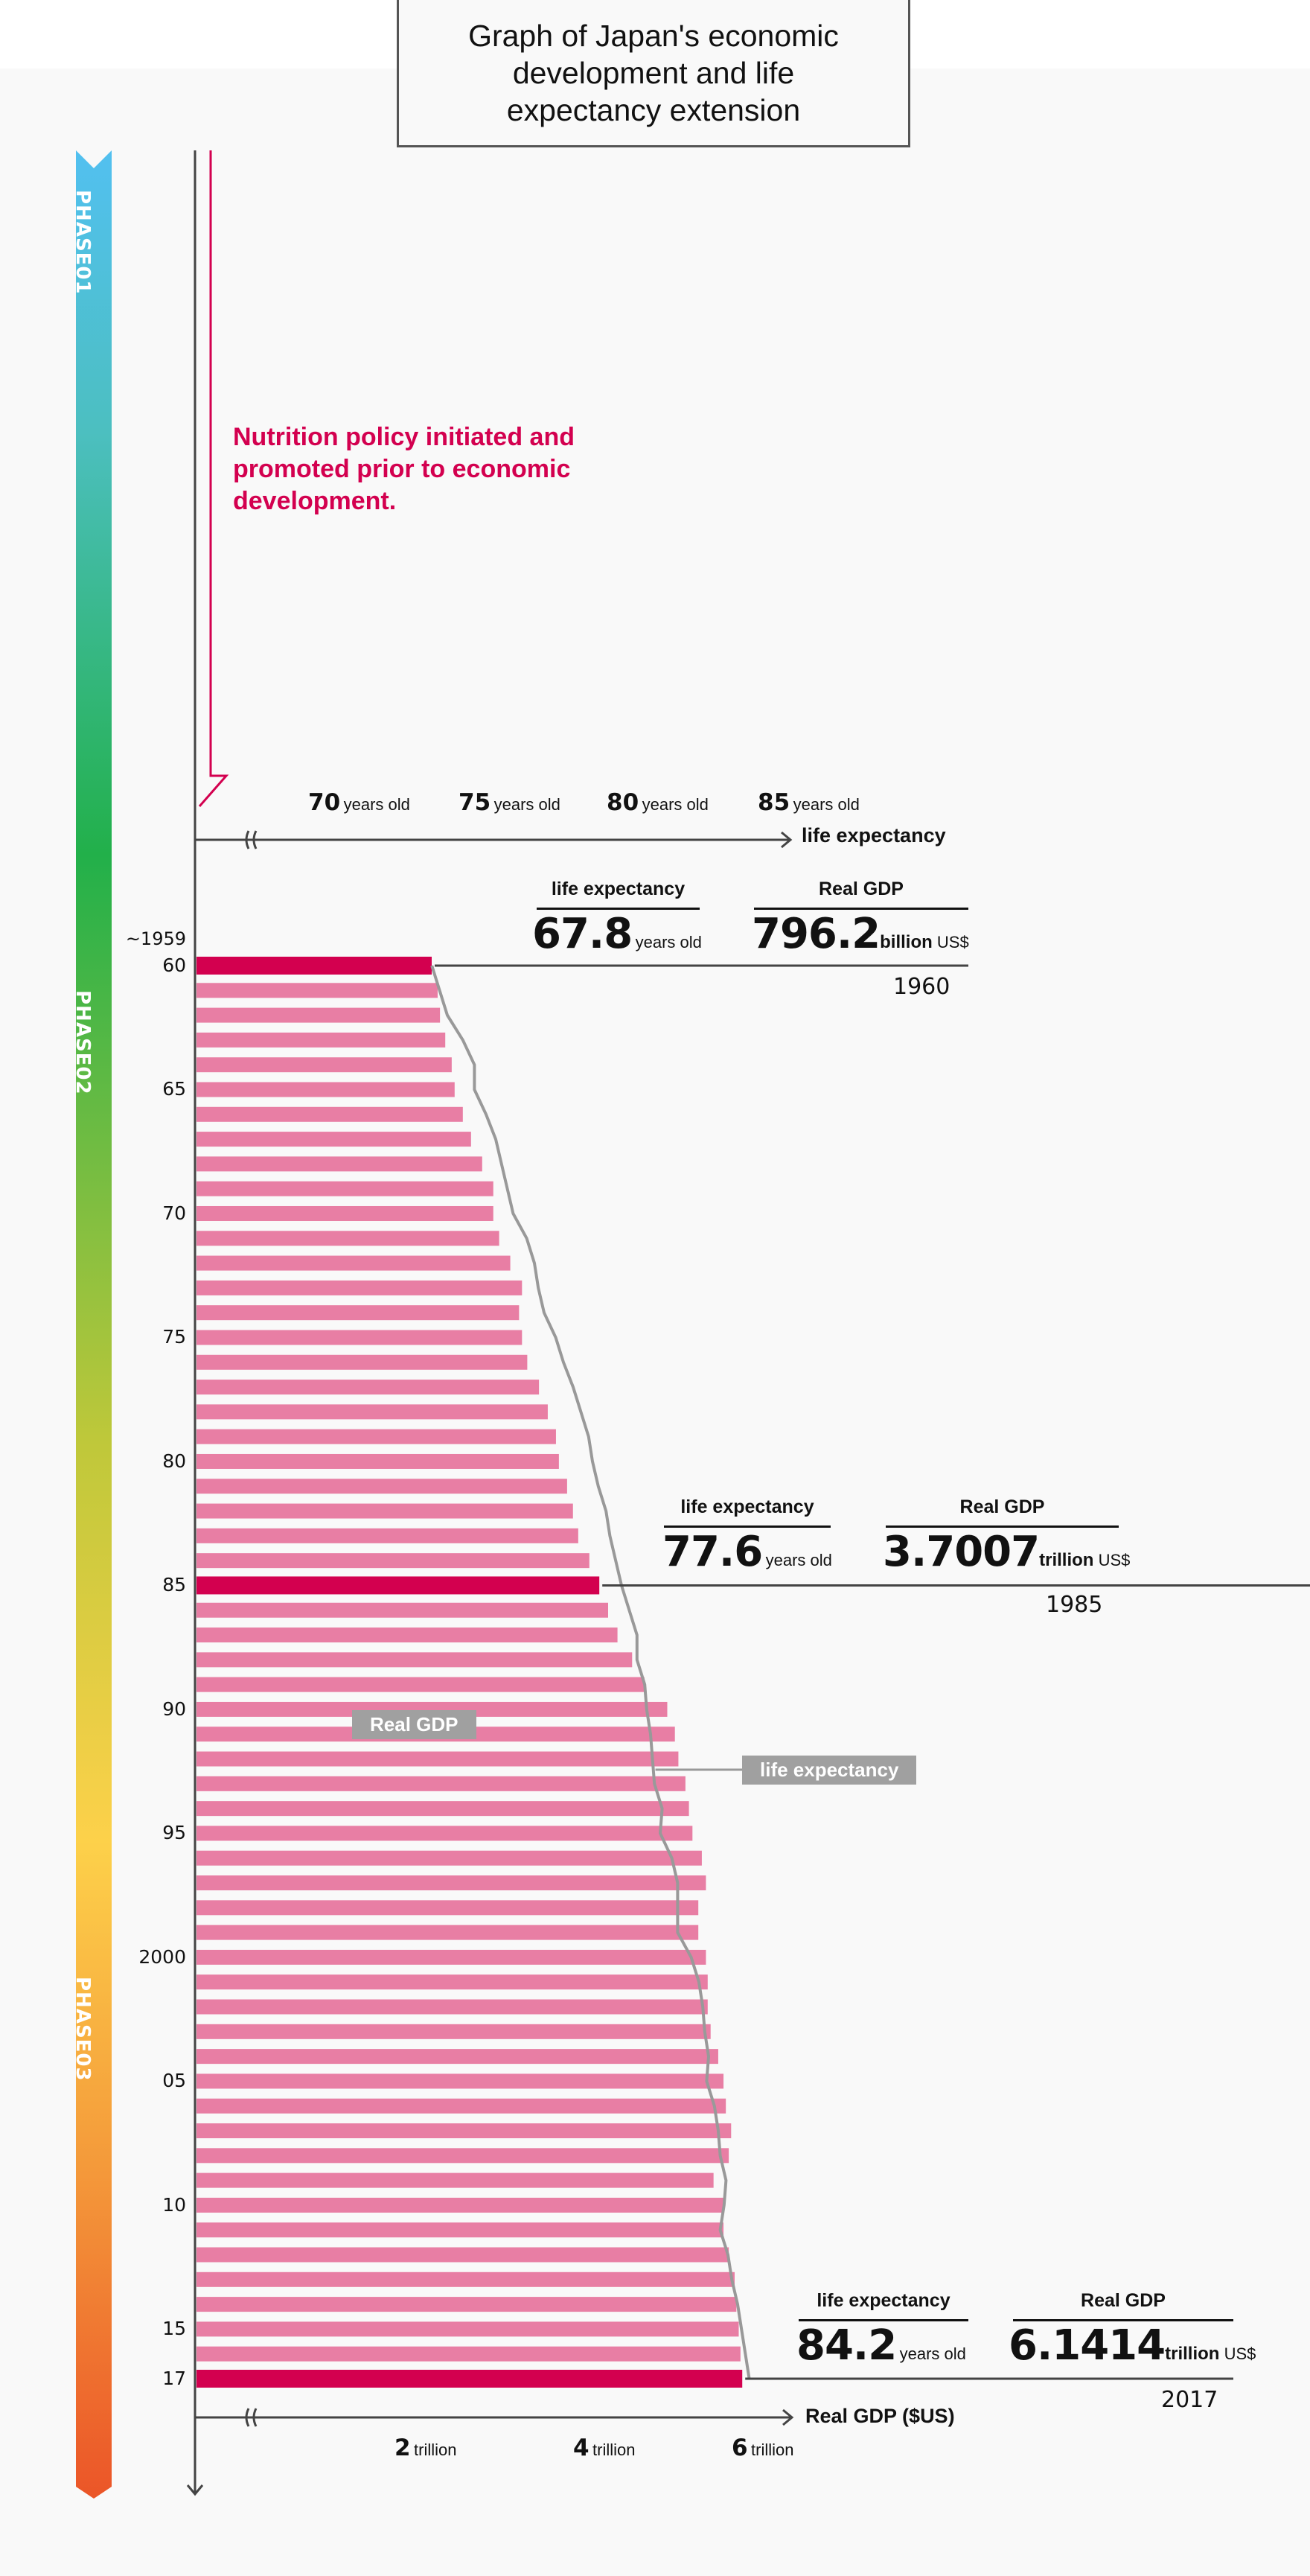 This screenshot has width=1310, height=2576. I want to click on callout-1985-gdp-header: Real GDP, so click(1002, 1512).